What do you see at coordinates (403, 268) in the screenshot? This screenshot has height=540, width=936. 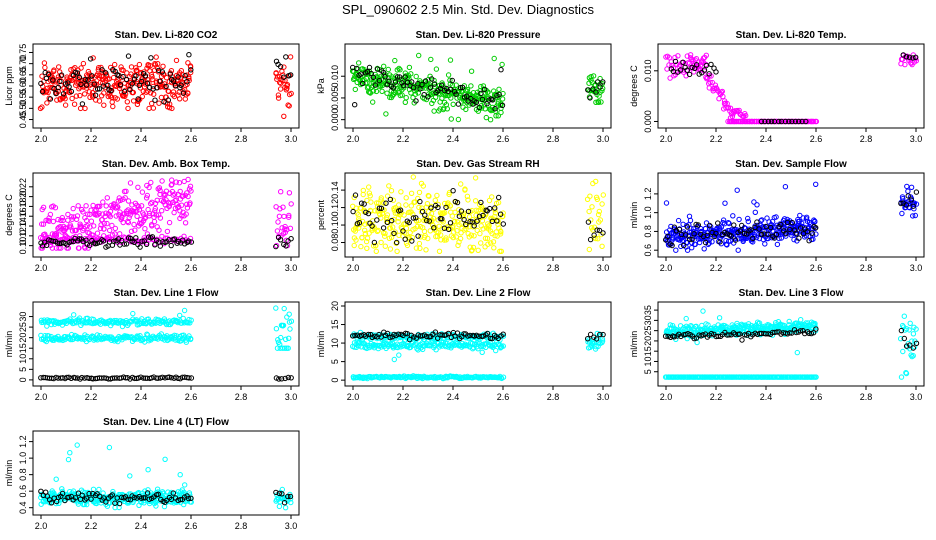 I see `x-tick-label: 2.2` at bounding box center [403, 268].